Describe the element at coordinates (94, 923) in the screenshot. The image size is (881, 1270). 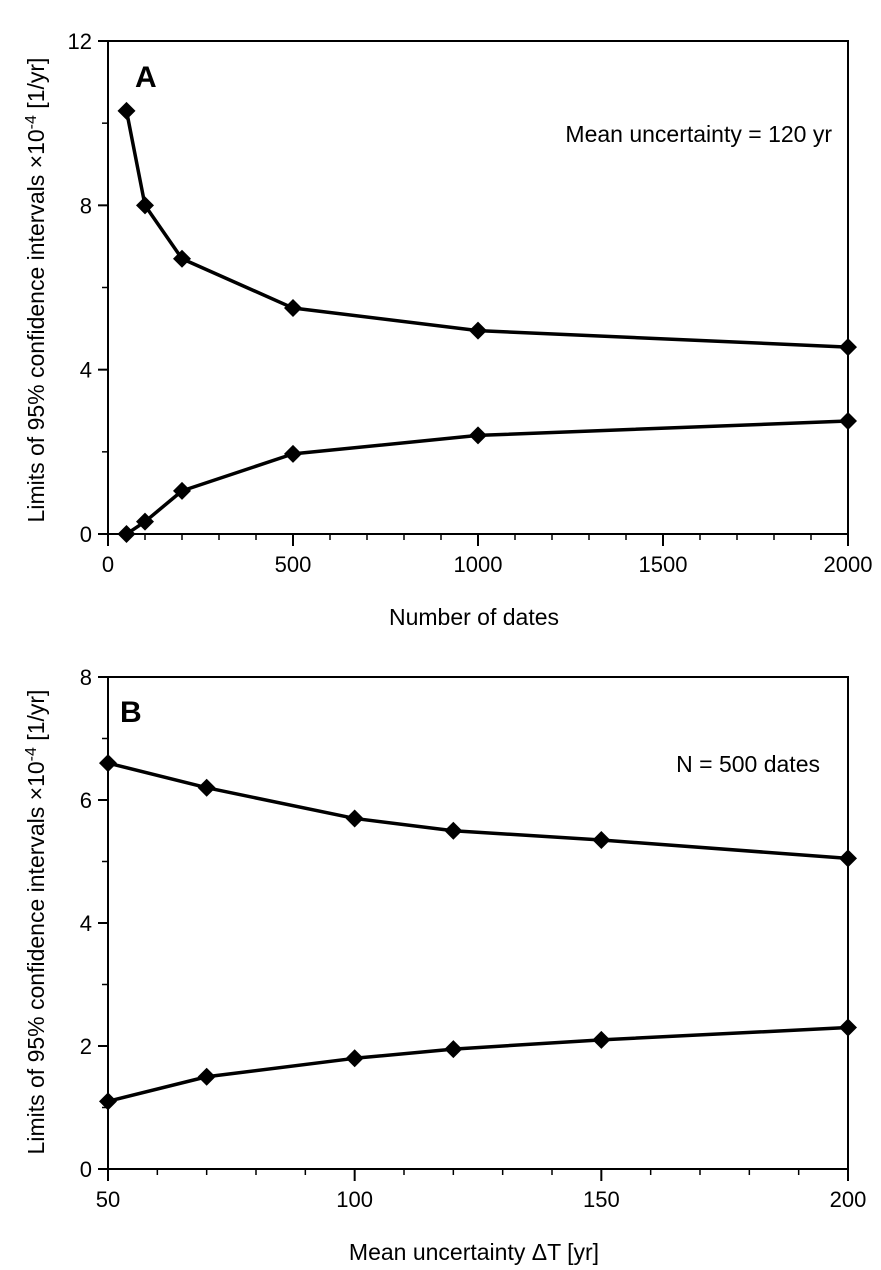
I see `panel-b-y-ticks: 0 2 4 6 8` at that location.